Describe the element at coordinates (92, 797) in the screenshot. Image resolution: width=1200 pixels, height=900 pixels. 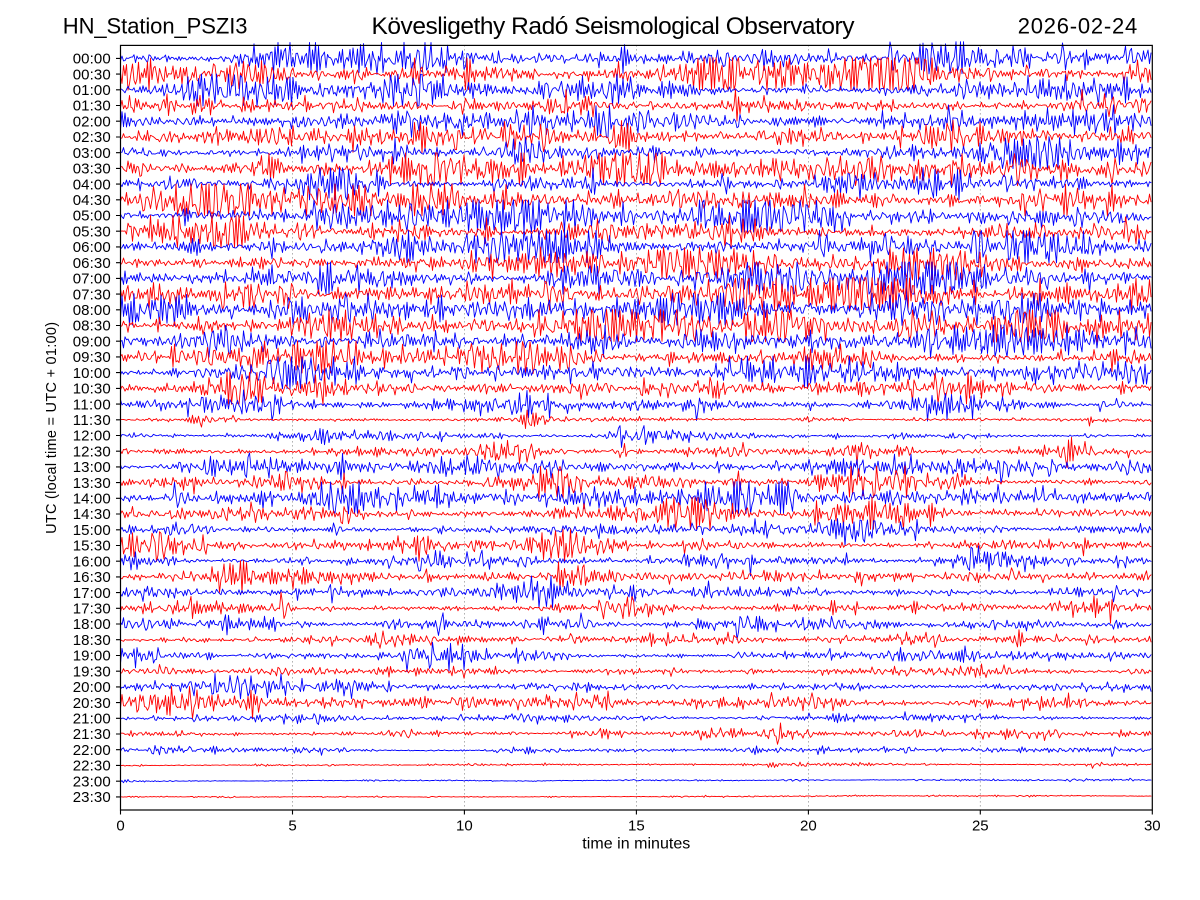
I see `svg-text: 23:30` at that location.